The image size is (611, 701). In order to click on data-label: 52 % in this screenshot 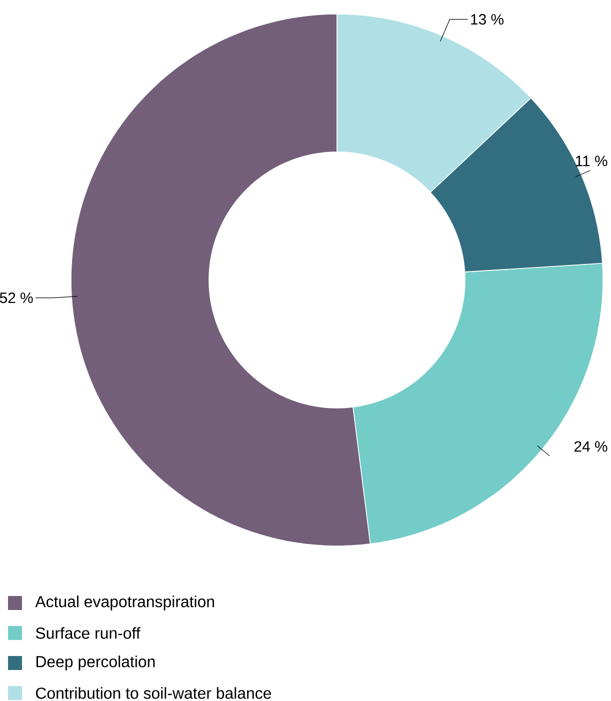, I will do `click(16, 298)`.